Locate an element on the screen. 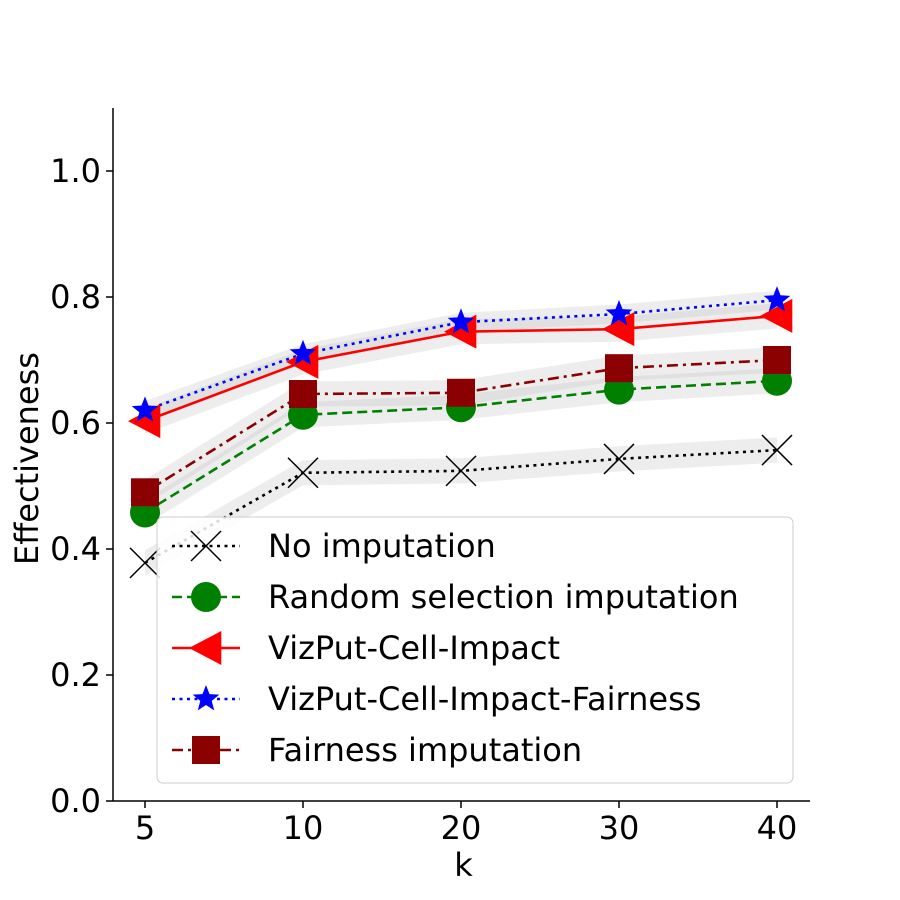 The width and height of the screenshot is (900, 900). legend-marker-vizput-cell-impact is located at coordinates (205, 648).